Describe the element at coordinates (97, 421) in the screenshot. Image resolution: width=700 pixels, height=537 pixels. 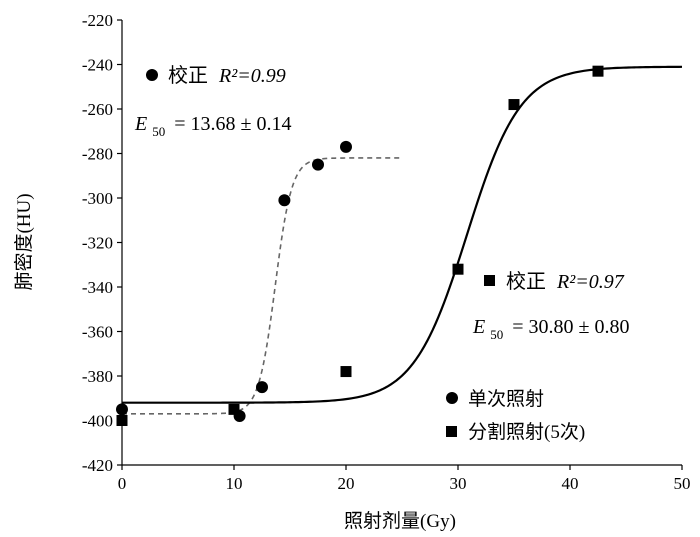
I see `y-tick-label: -400` at that location.